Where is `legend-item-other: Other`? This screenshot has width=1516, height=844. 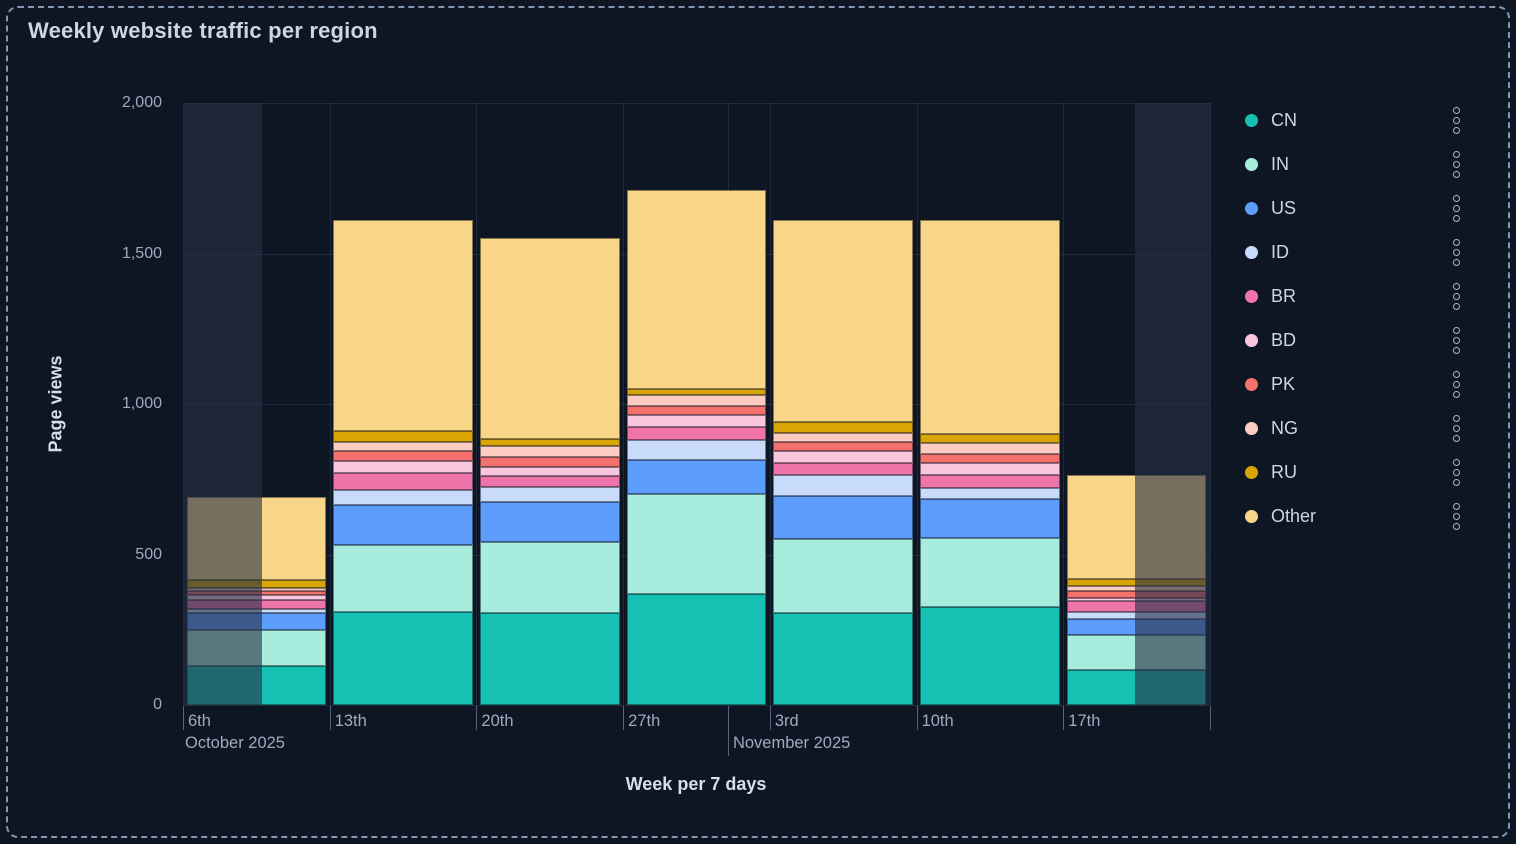
legend-item-other: Other is located at coordinates (1358, 516).